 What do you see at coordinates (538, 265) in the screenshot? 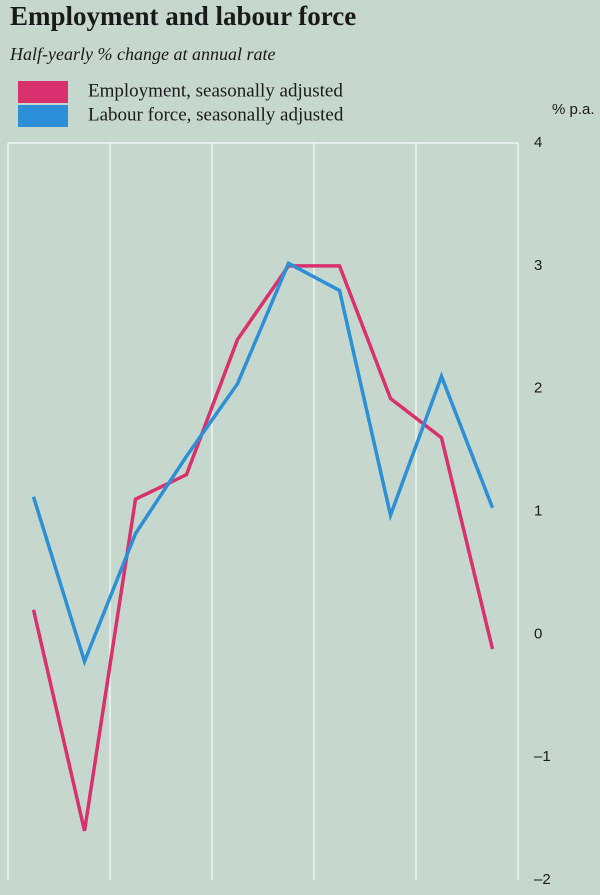
I see `y-tick-label: 3` at bounding box center [538, 265].